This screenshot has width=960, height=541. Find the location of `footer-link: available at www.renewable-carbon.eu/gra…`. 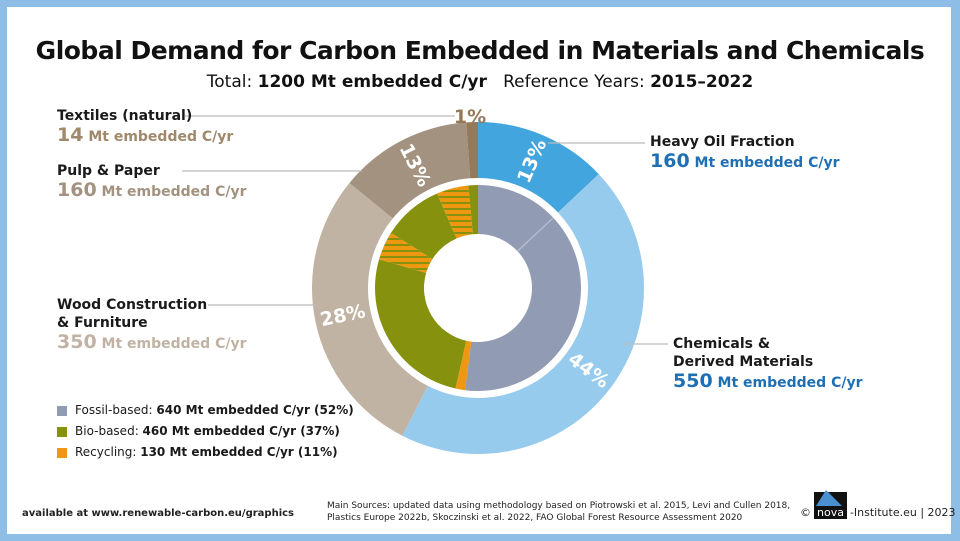

footer-link: available at www.renewable-carbon.eu/gra… is located at coordinates (158, 513).